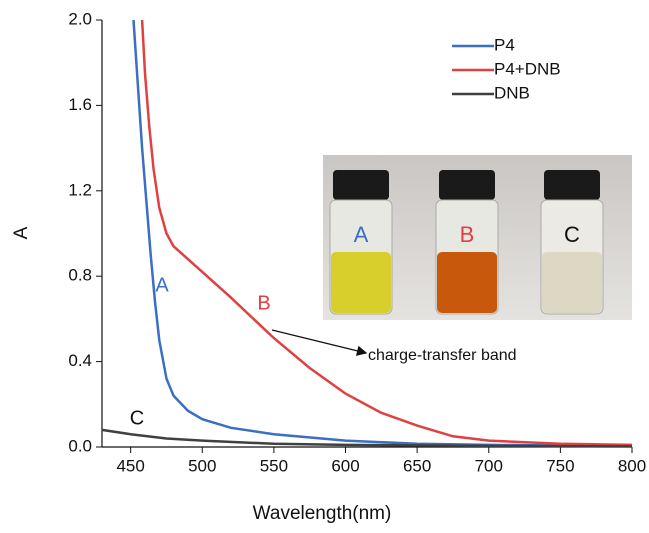 The width and height of the screenshot is (649, 533). I want to click on data-line, so click(367, 438).